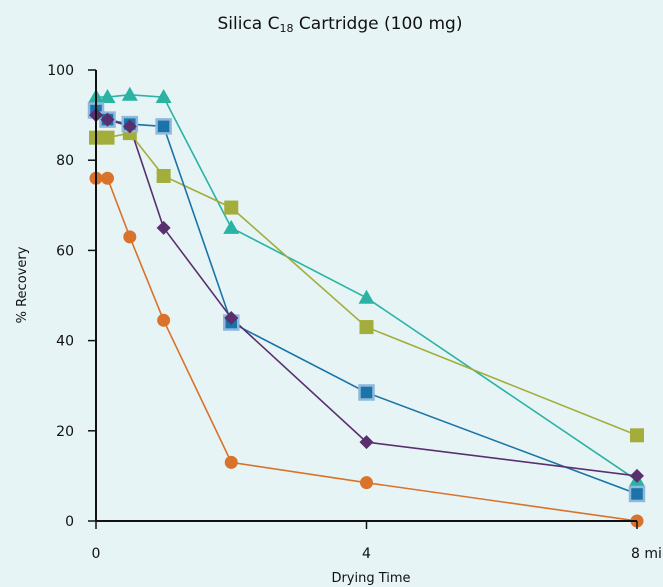 Image resolution: width=663 pixels, height=587 pixels. I want to click on x-axis-title: Drying Time, so click(370, 578).